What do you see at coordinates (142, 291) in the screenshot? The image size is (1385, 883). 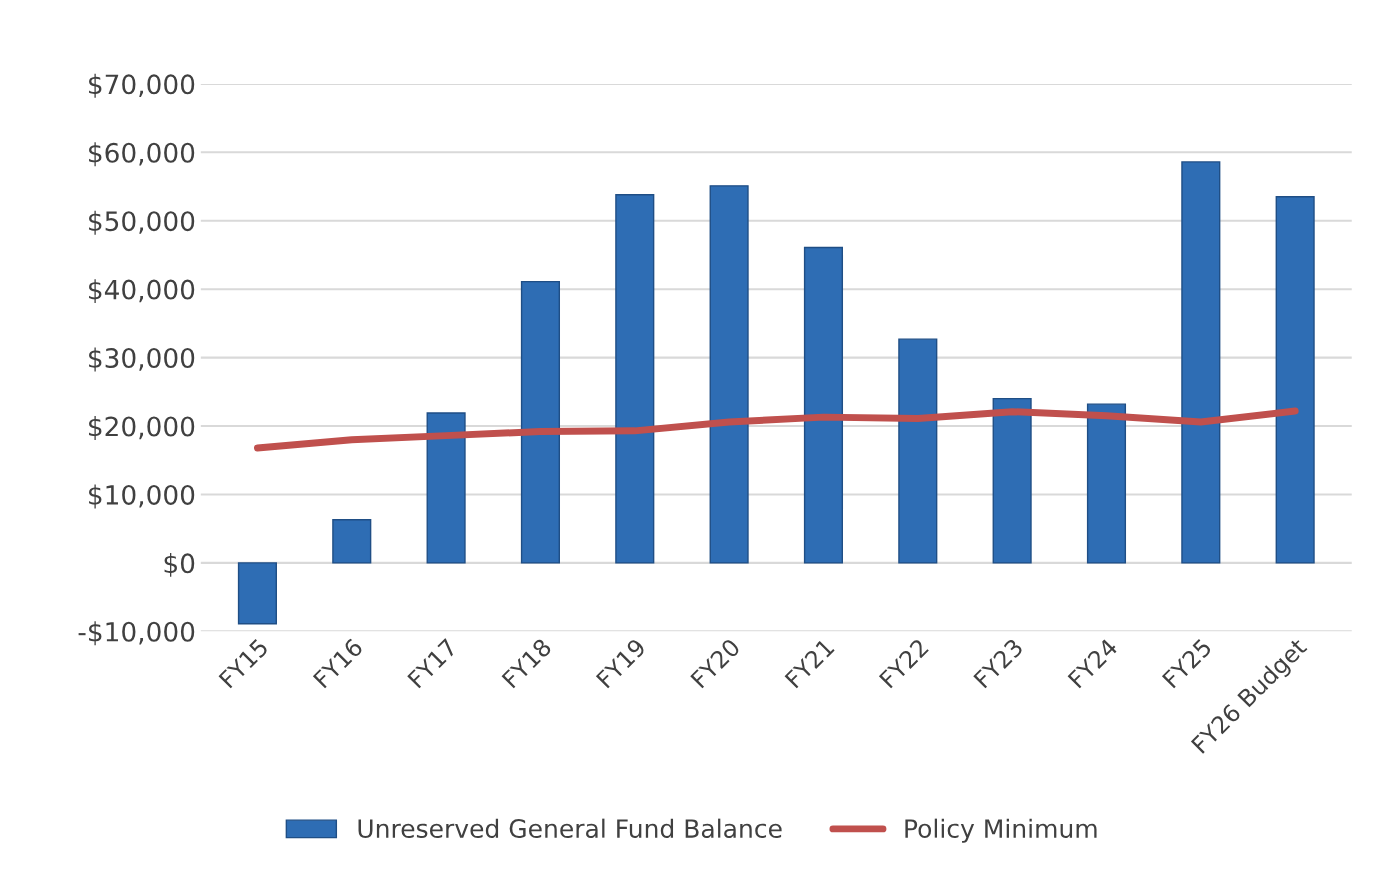 I see `y-tick-label: $40,000` at bounding box center [142, 291].